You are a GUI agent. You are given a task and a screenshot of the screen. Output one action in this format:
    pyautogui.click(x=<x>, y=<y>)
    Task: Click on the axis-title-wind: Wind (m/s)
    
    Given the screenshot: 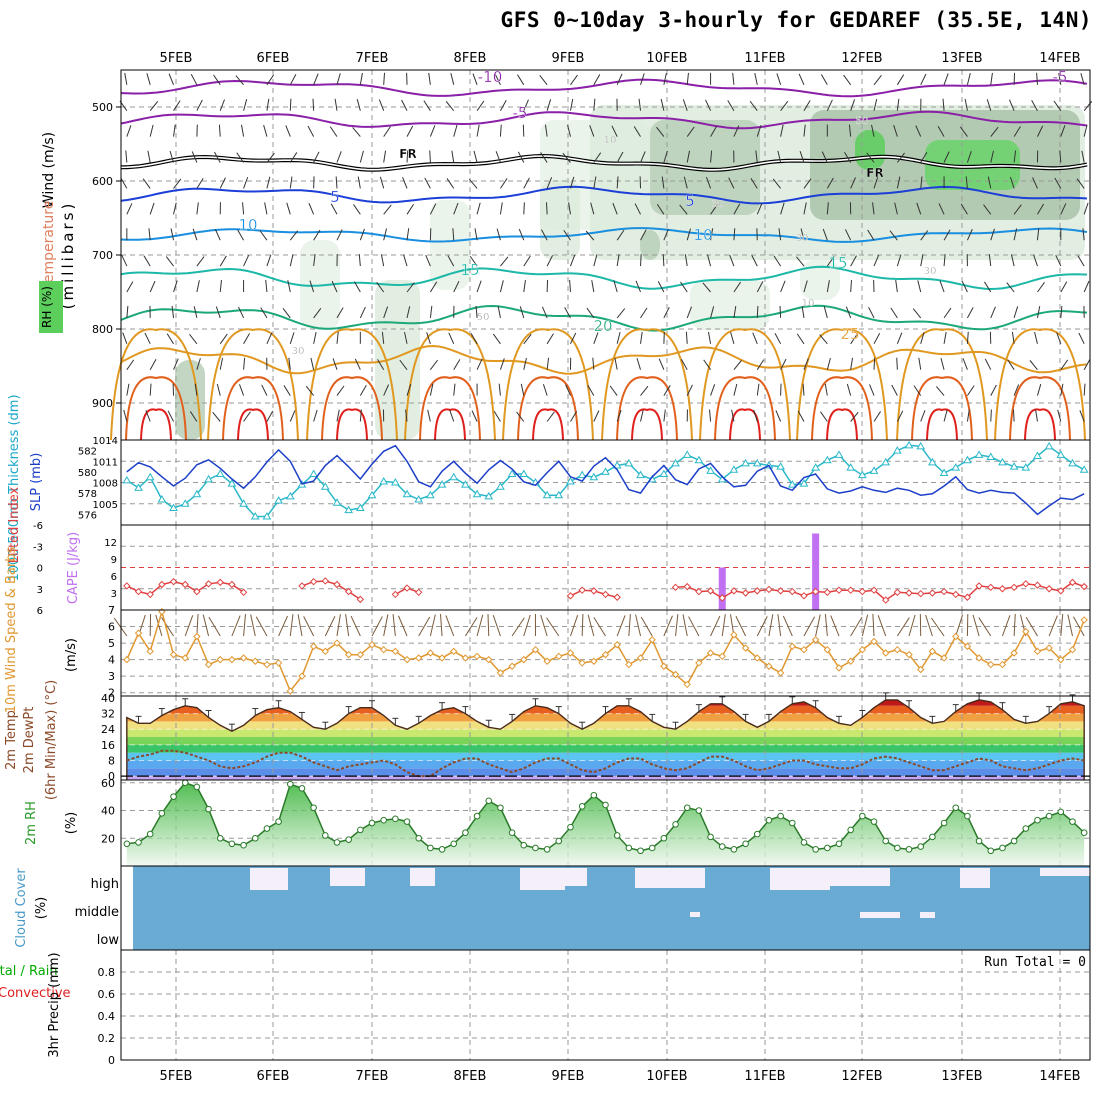 What is the action you would take?
    pyautogui.click(x=49, y=170)
    